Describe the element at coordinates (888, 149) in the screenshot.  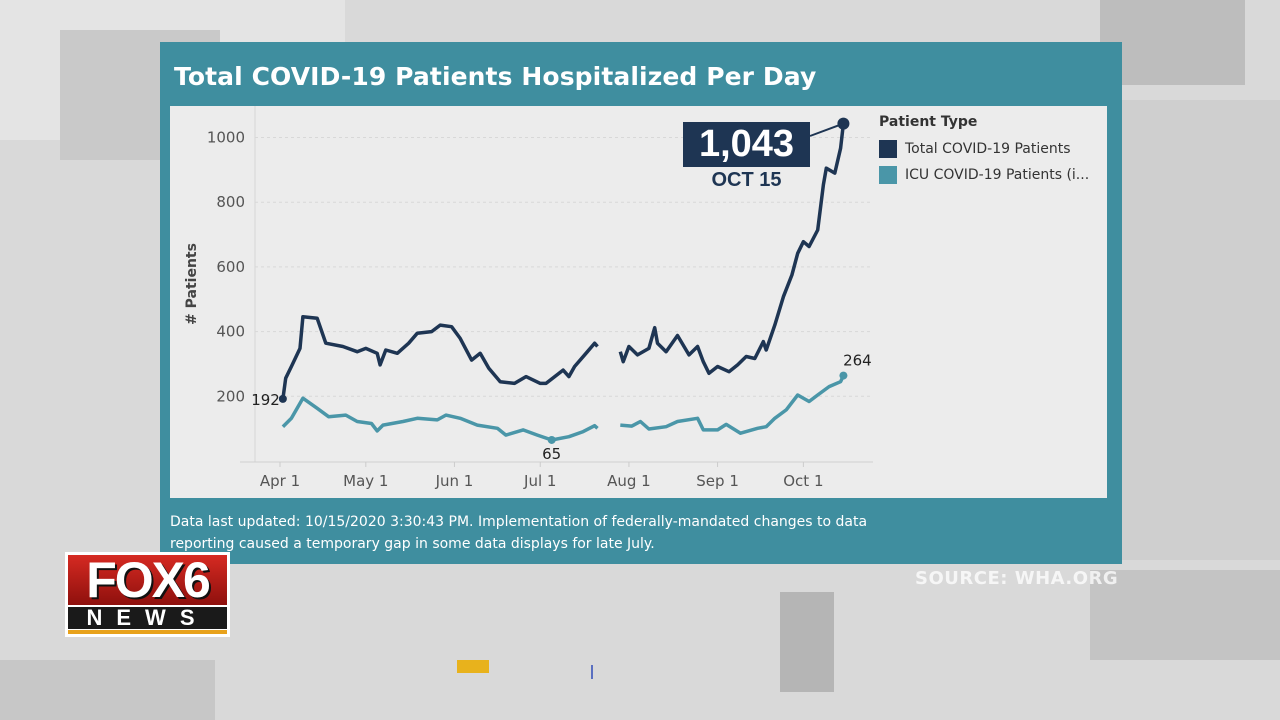
I see `legend-swatch-total` at that location.